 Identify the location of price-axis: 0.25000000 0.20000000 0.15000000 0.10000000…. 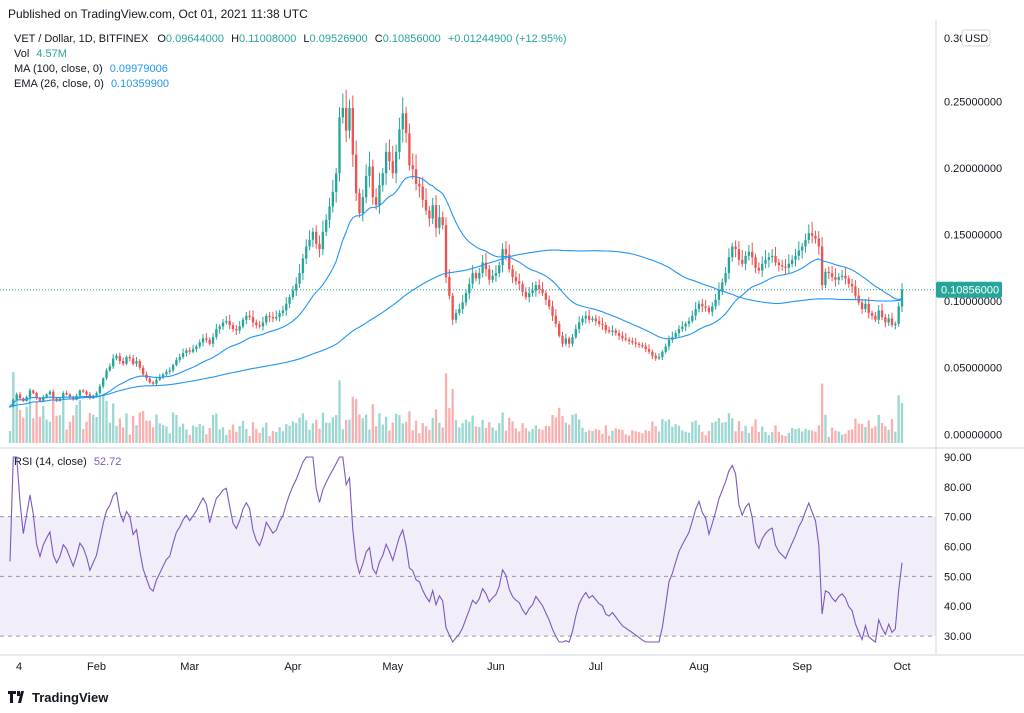
(973, 268).